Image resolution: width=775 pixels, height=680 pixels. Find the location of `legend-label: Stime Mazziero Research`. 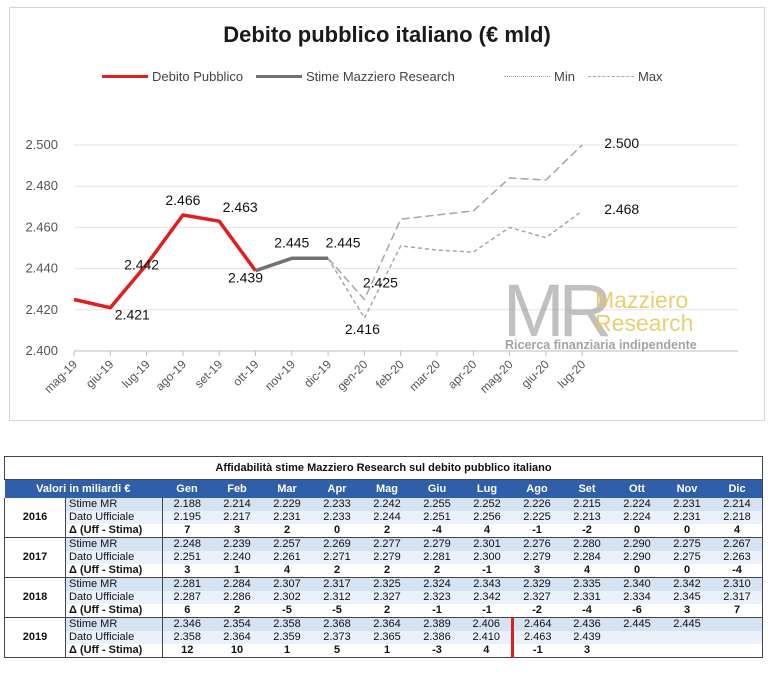

legend-label: Stime Mazziero Research is located at coordinates (380, 76).